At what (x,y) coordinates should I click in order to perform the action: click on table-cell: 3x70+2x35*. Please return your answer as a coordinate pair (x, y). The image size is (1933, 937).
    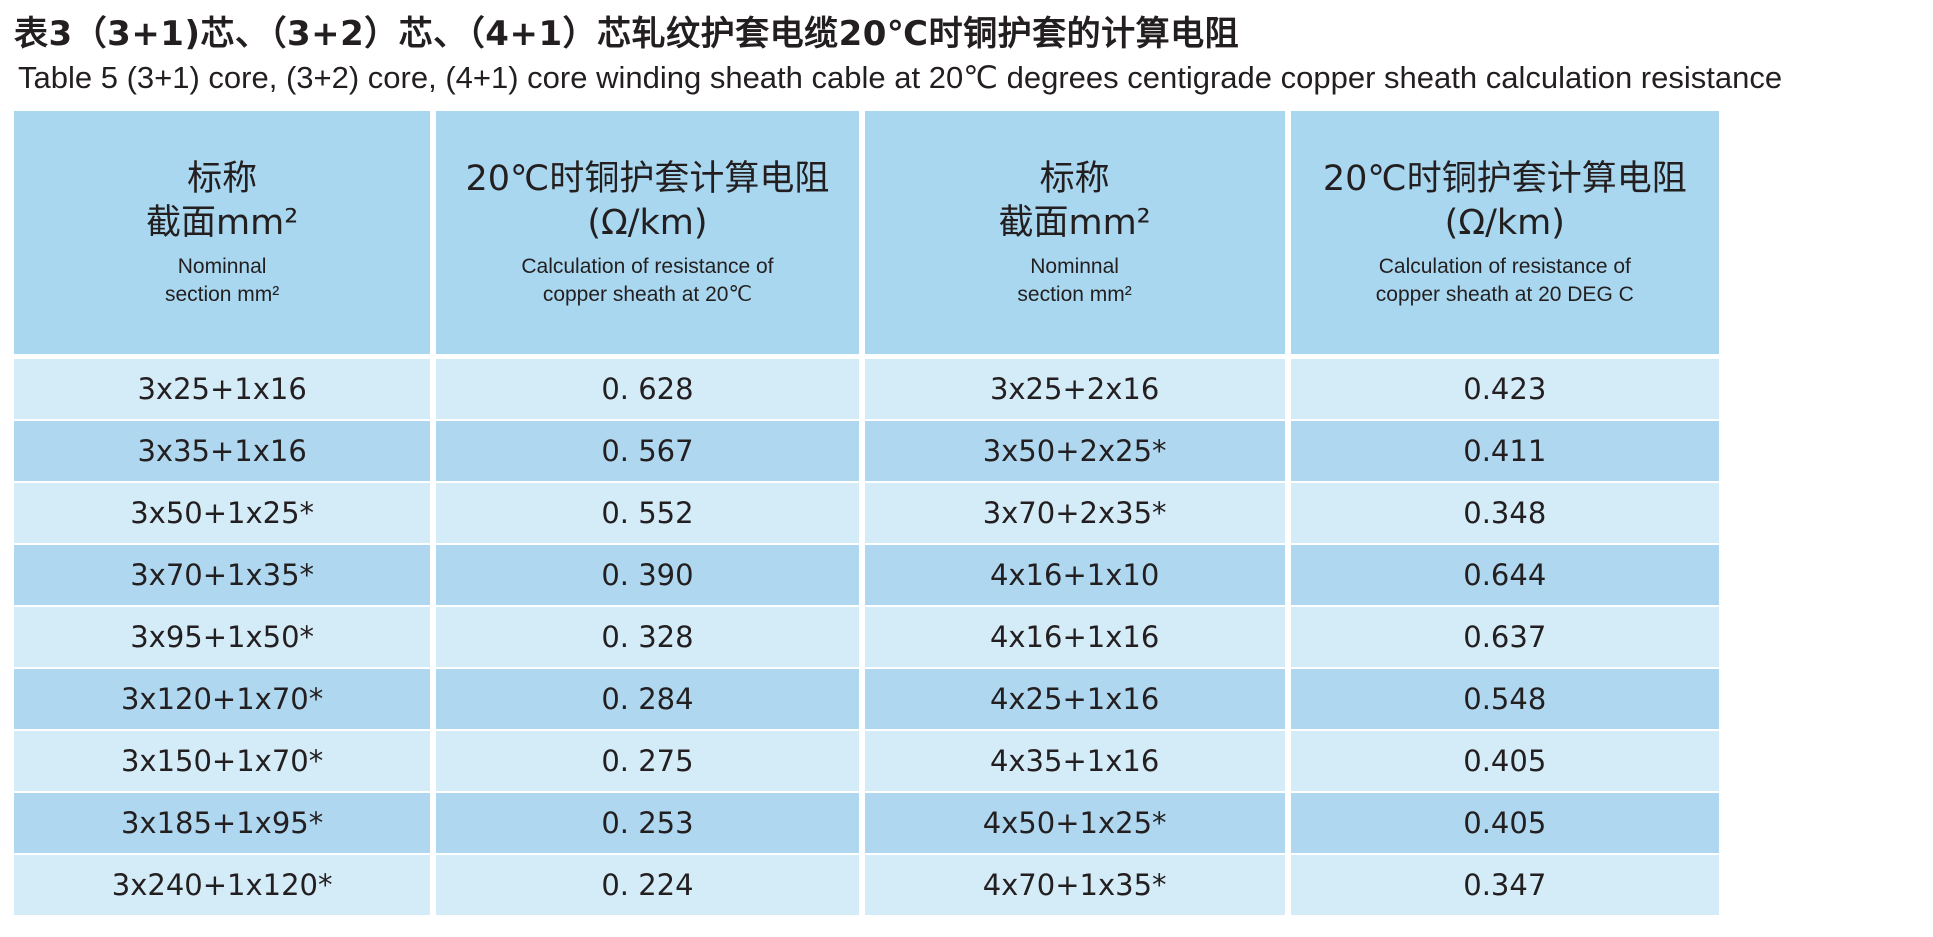
    Looking at the image, I should click on (1077, 514).